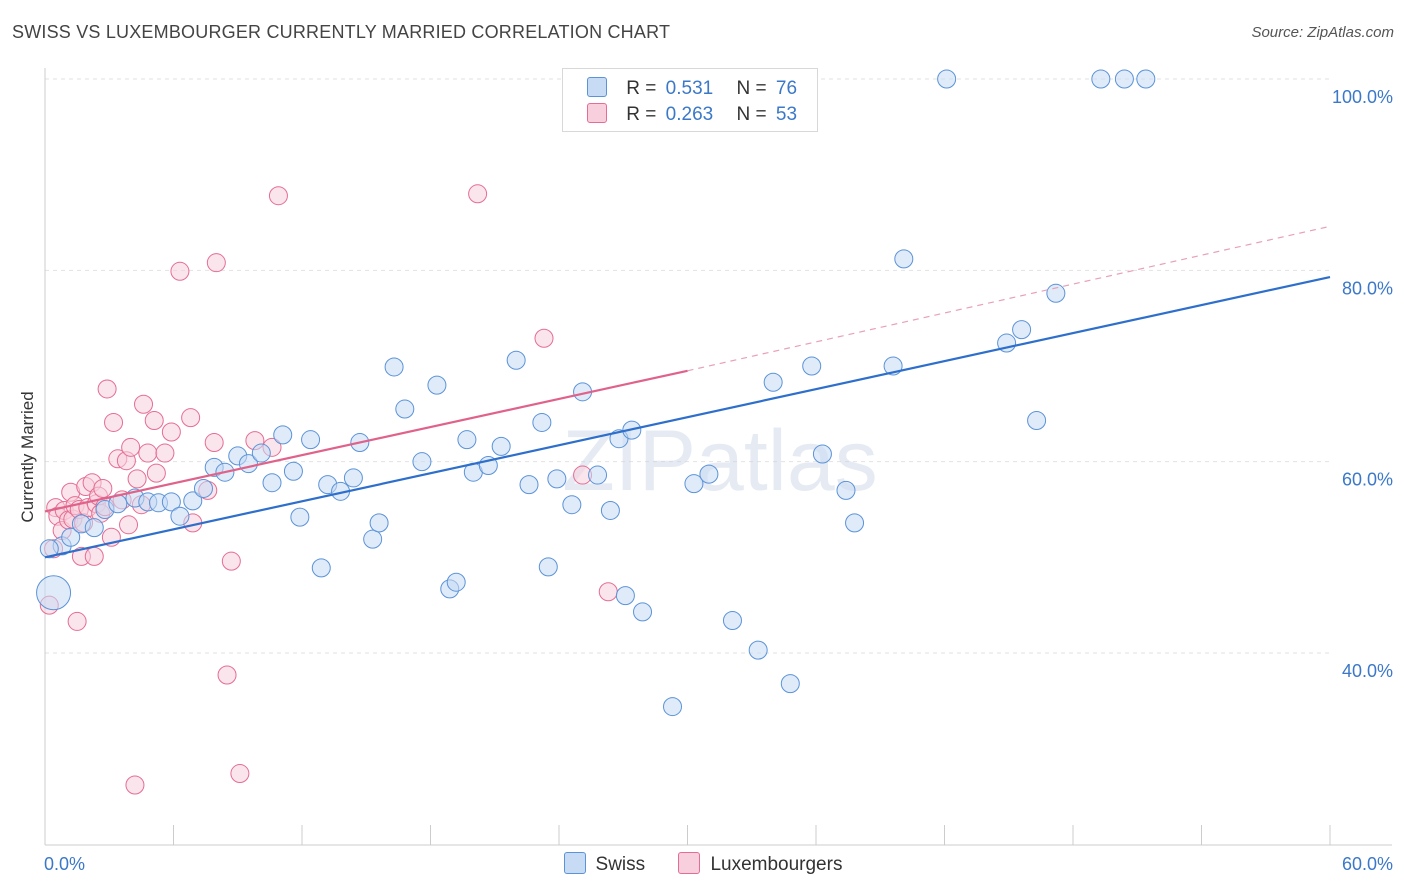 The height and width of the screenshot is (892, 1406). Describe the element at coordinates (786, 114) in the screenshot. I see `lux-n-value: 53` at that location.